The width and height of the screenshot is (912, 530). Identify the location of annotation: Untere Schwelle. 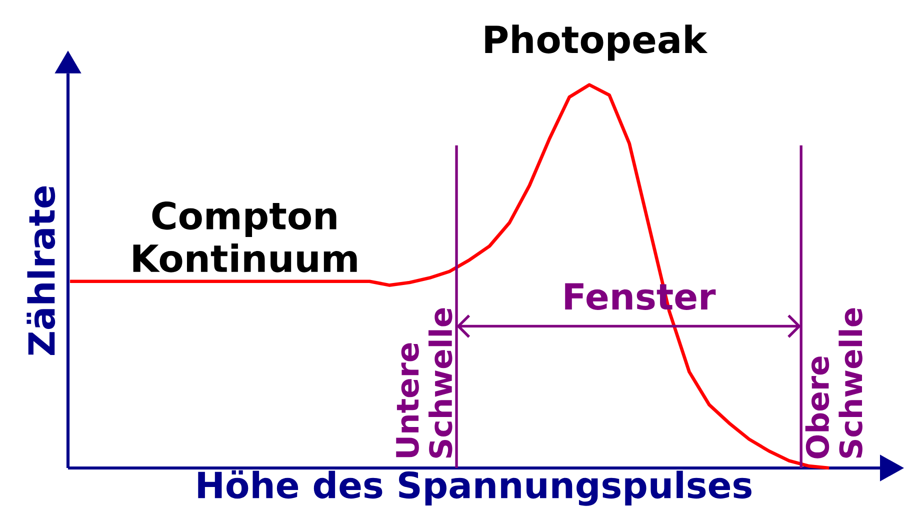
(424, 383).